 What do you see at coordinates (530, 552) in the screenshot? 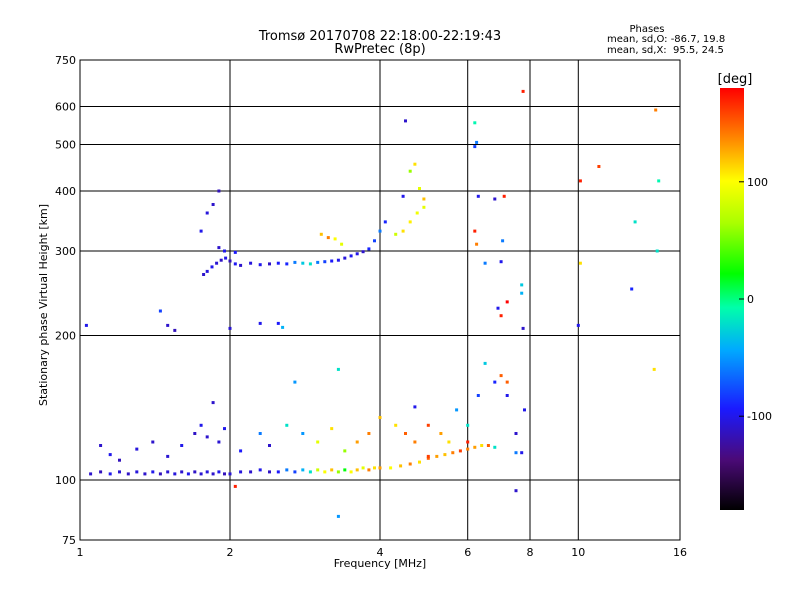
I see `x-tick-label: 8` at bounding box center [530, 552].